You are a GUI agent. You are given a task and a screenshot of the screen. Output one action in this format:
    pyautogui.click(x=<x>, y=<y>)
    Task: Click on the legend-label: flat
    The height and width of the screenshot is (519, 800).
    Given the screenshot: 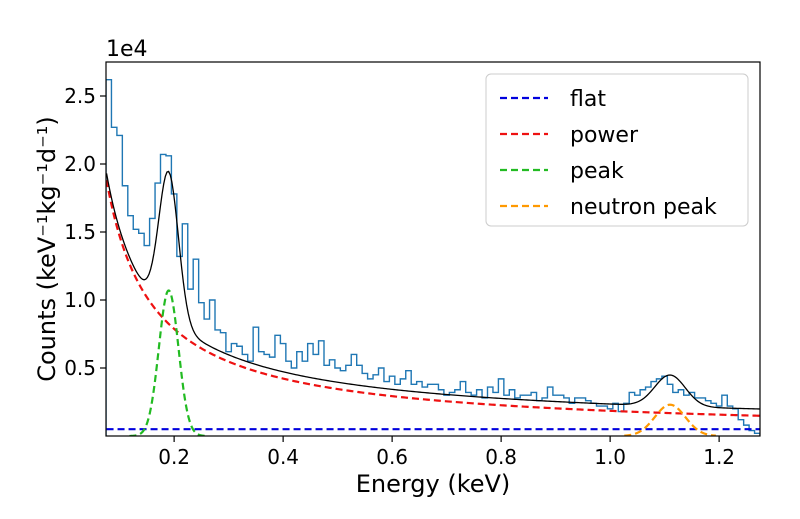 What is the action you would take?
    pyautogui.click(x=588, y=99)
    